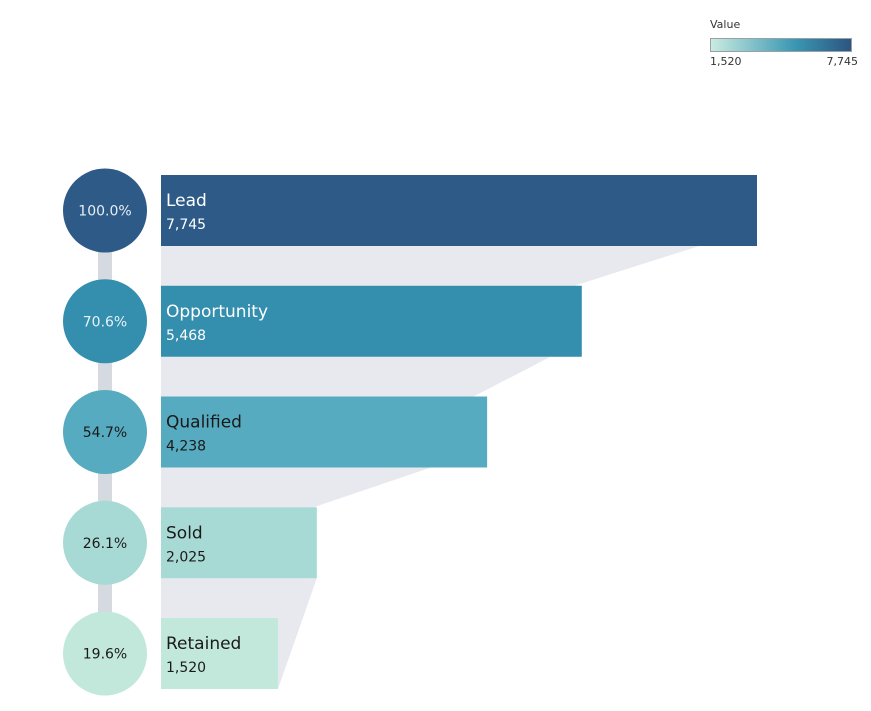 The height and width of the screenshot is (711, 871). I want to click on percent-label: 19.6%, so click(105, 655).